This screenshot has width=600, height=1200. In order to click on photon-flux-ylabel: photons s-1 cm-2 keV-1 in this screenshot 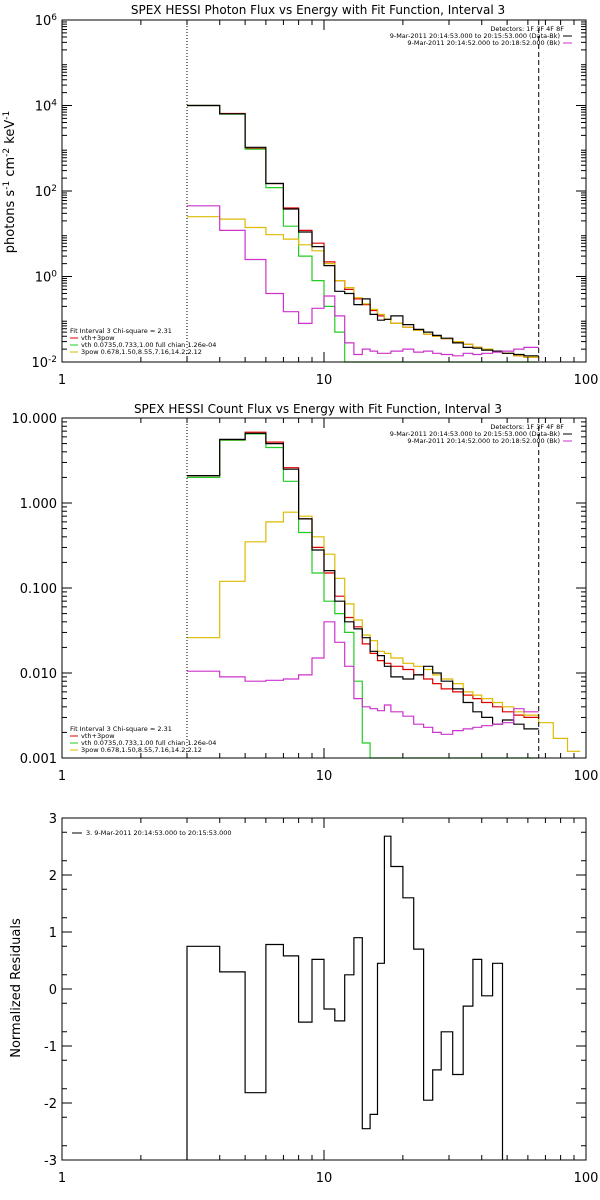, I will do `click(10, 182)`.